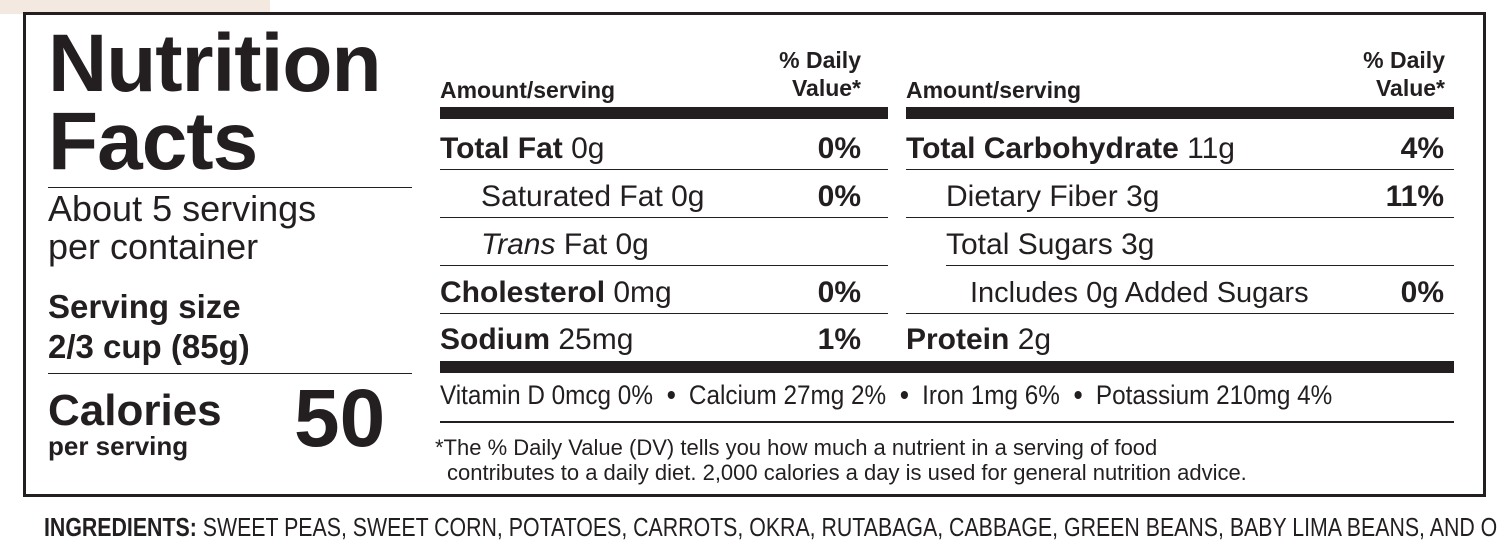 This screenshot has width=1497, height=560. What do you see at coordinates (994, 90) in the screenshot?
I see `right-amount-header: Amount/serving` at bounding box center [994, 90].